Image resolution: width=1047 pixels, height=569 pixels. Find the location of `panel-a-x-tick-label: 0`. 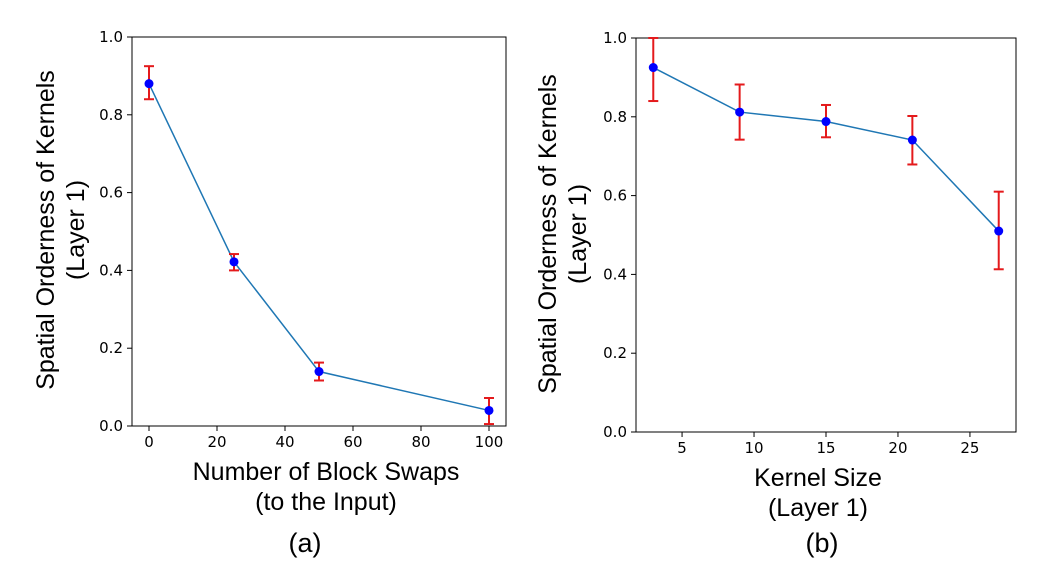

panel-a-x-tick-label: 0 is located at coordinates (149, 442).